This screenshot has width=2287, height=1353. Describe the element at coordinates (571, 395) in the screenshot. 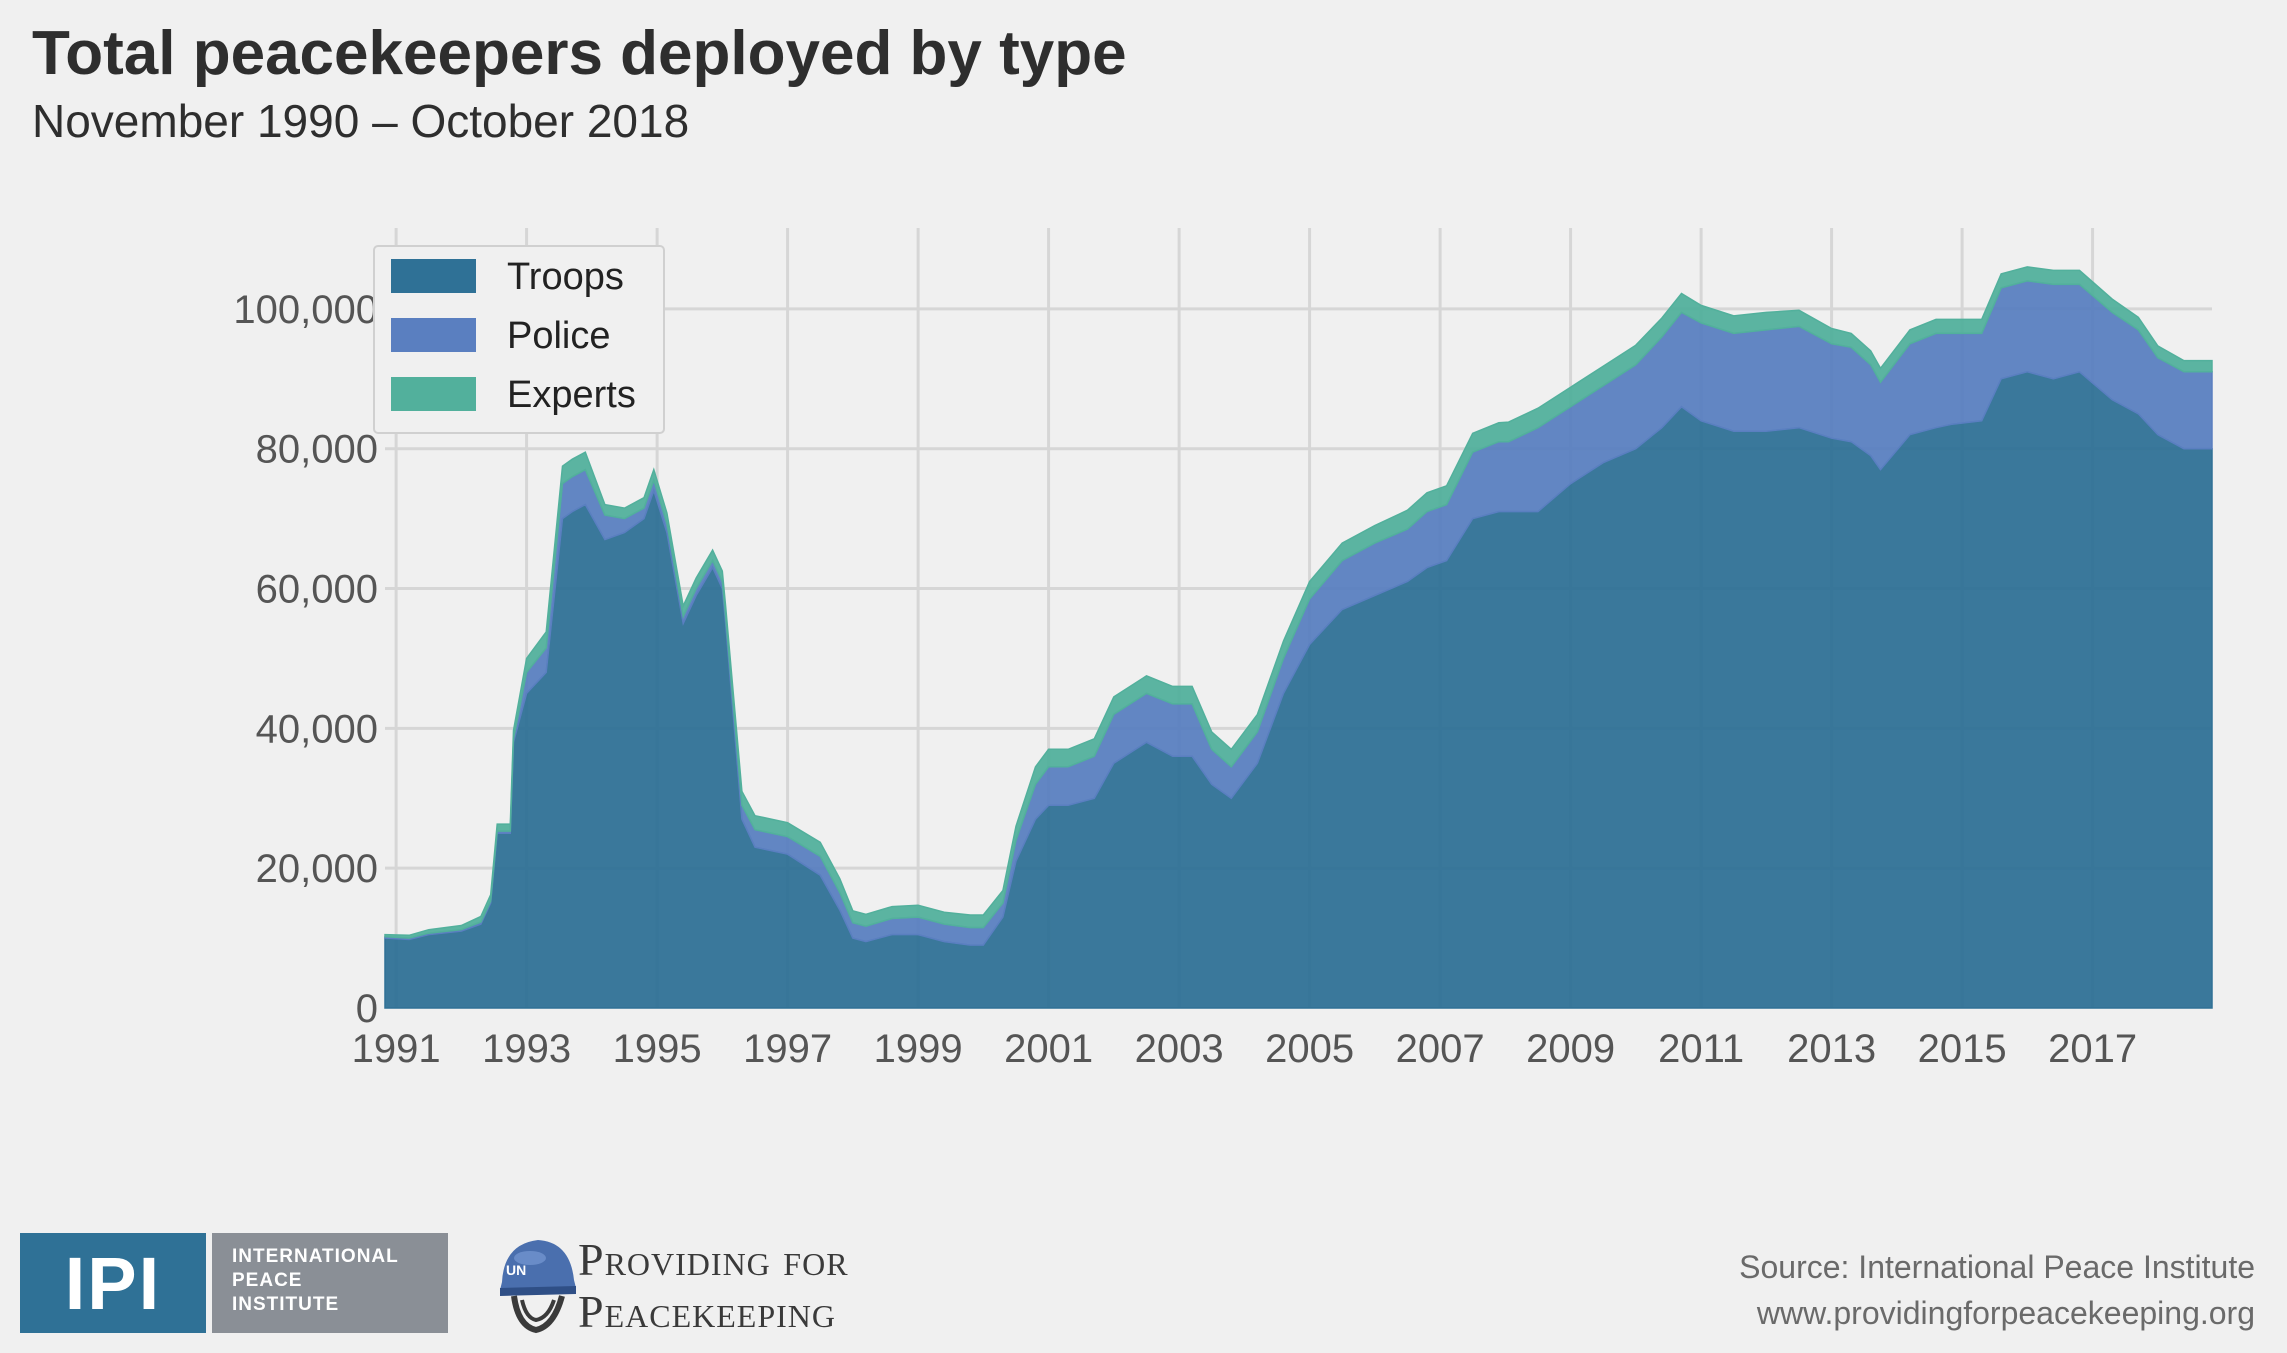

I see `legend-label-experts: Experts` at that location.